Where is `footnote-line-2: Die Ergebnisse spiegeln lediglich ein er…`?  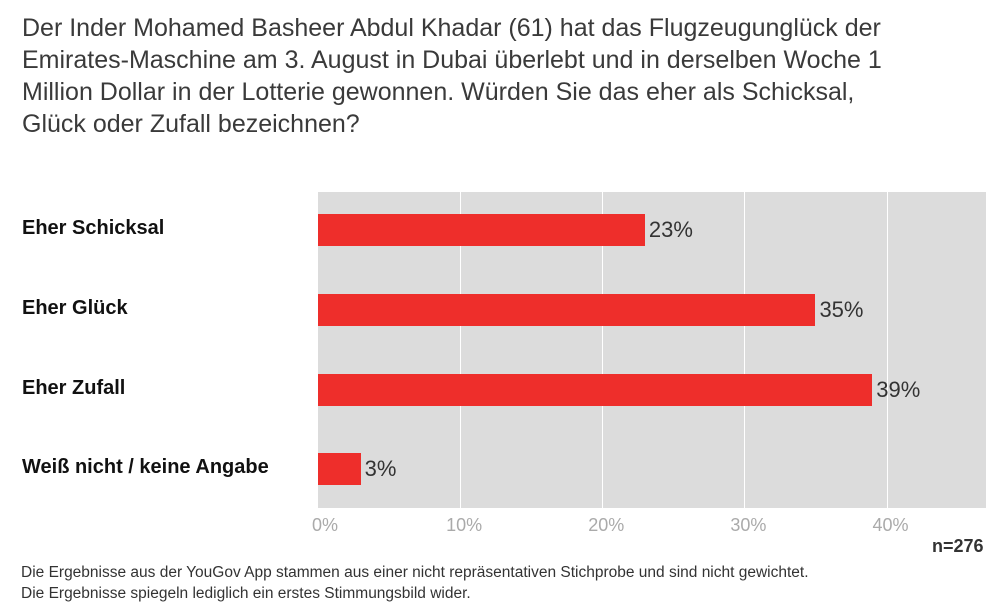 footnote-line-2: Die Ergebnisse spiegeln lediglich ein er… is located at coordinates (246, 593).